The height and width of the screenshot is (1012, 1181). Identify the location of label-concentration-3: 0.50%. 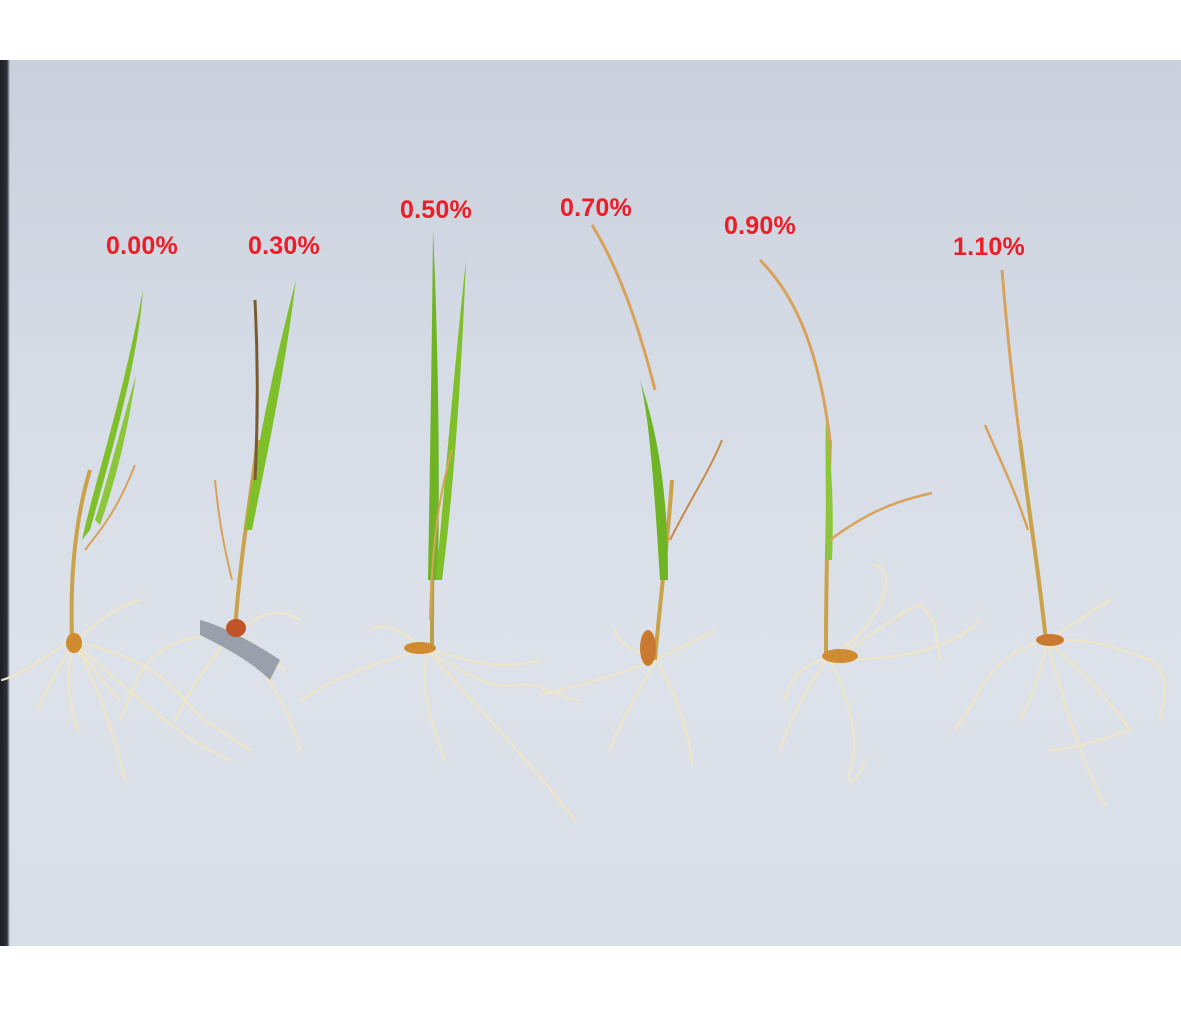
(436, 210).